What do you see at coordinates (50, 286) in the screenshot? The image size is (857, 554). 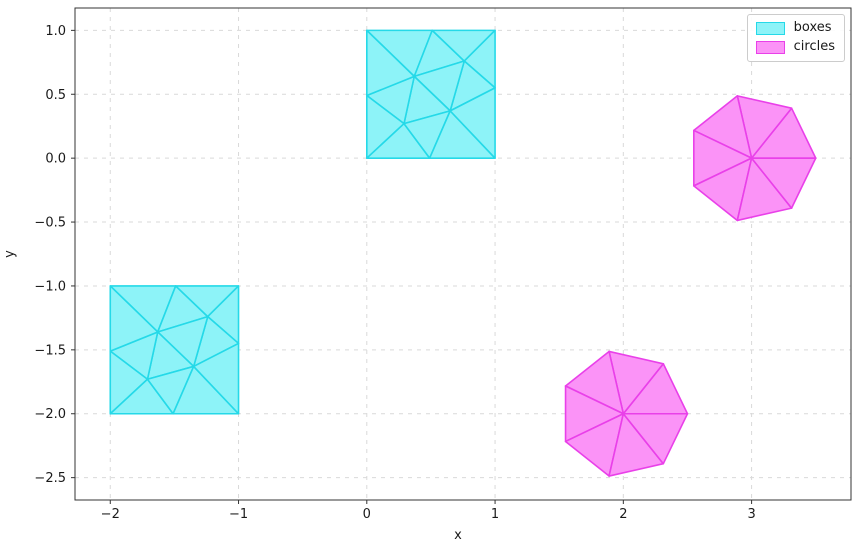 I see `y-tick-label: −1.0` at bounding box center [50, 286].